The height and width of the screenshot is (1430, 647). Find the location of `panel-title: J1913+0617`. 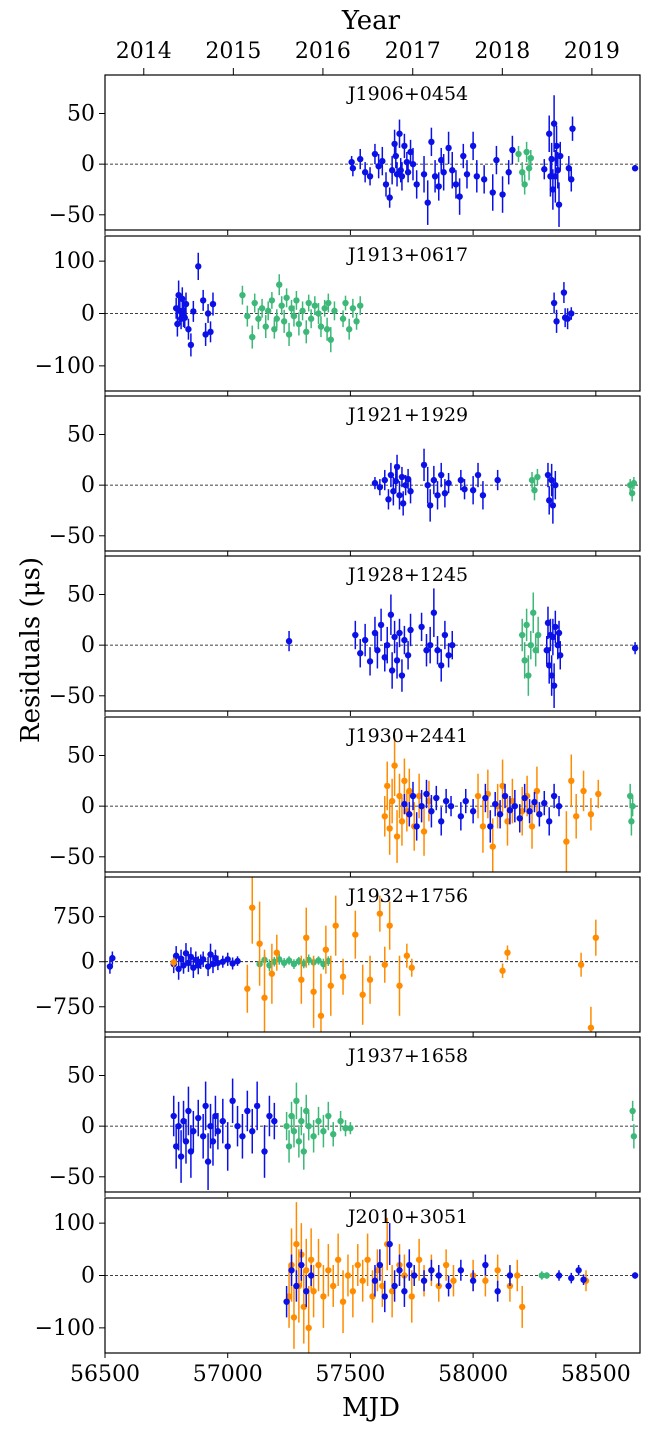

panel-title: J1913+0617 is located at coordinates (407, 255).